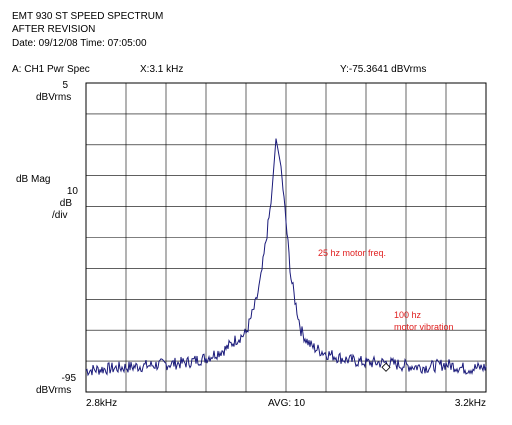  What do you see at coordinates (53, 390) in the screenshot?
I see `y-axis-bottom-unit: dBVrms` at bounding box center [53, 390].